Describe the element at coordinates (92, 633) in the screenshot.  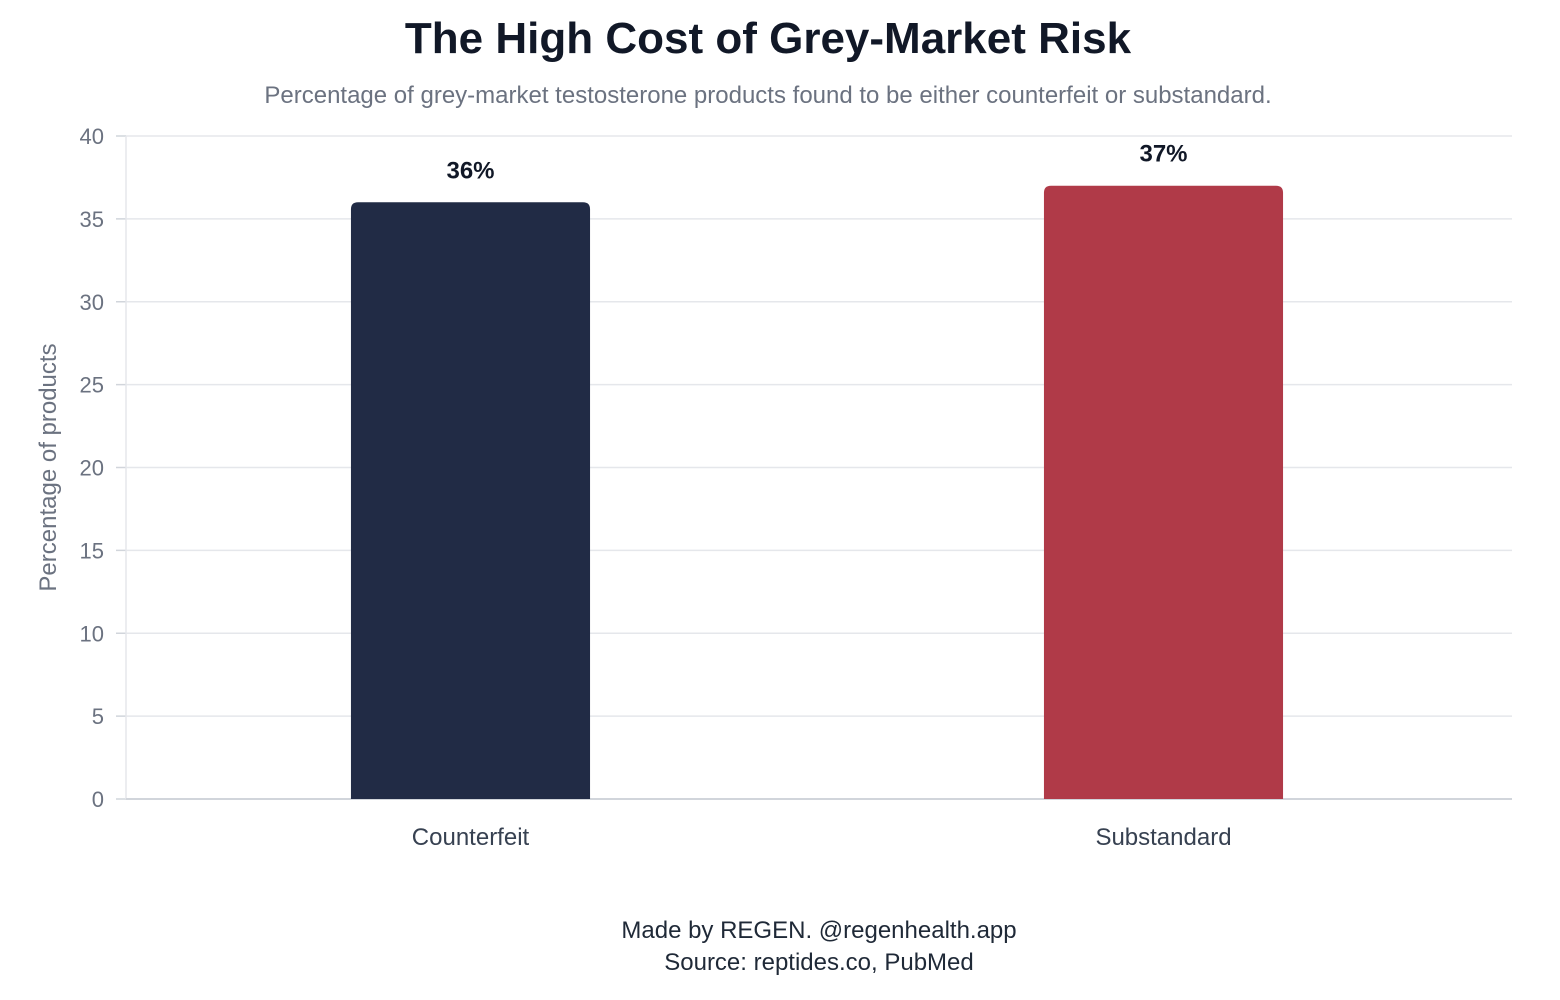
I see `y-tick-label: 10` at that location.